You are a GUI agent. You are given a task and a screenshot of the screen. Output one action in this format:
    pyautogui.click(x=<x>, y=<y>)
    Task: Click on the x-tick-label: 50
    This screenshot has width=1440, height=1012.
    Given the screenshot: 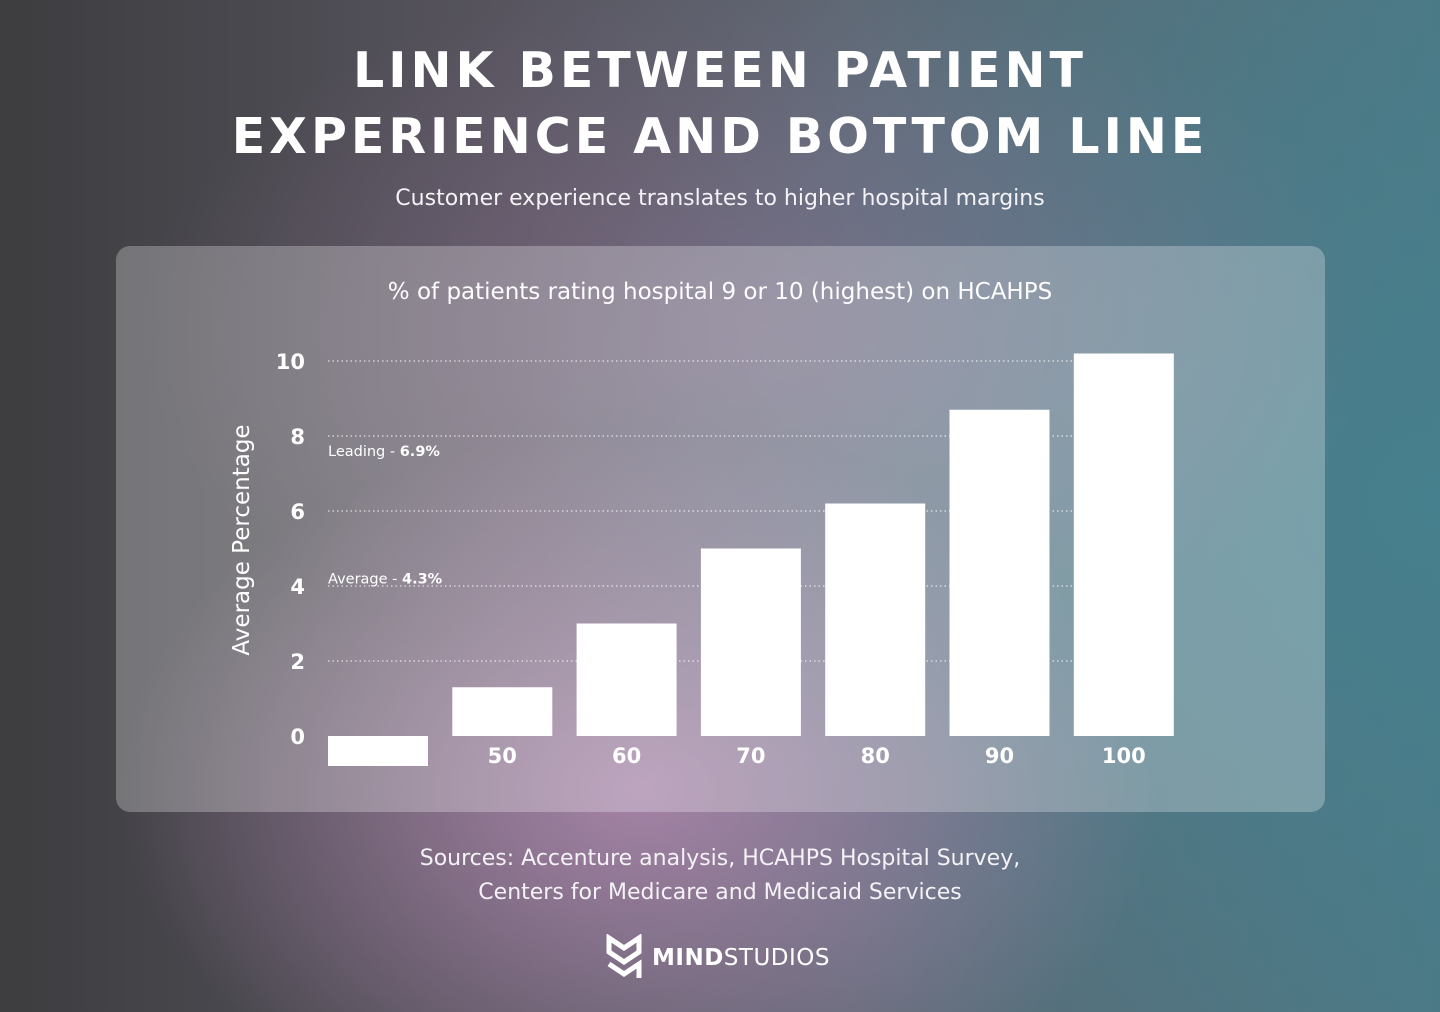 What is the action you would take?
    pyautogui.click(x=502, y=756)
    